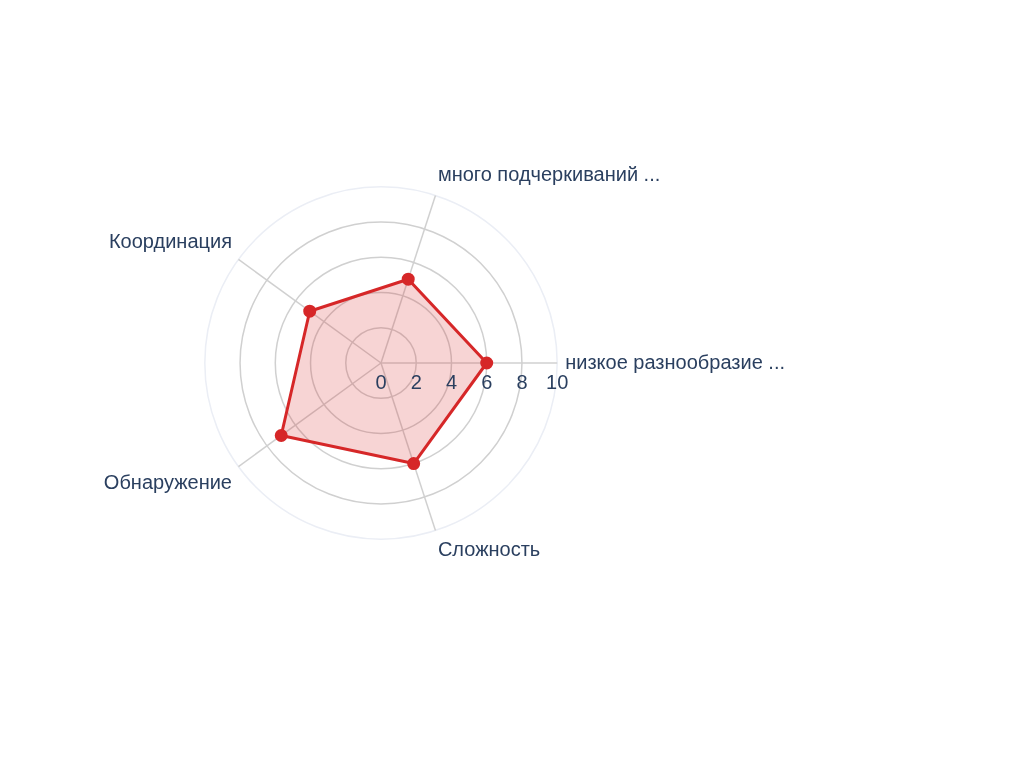 The height and width of the screenshot is (764, 1018). What do you see at coordinates (557, 381) in the screenshot?
I see `y-tick-label: 10` at bounding box center [557, 381].